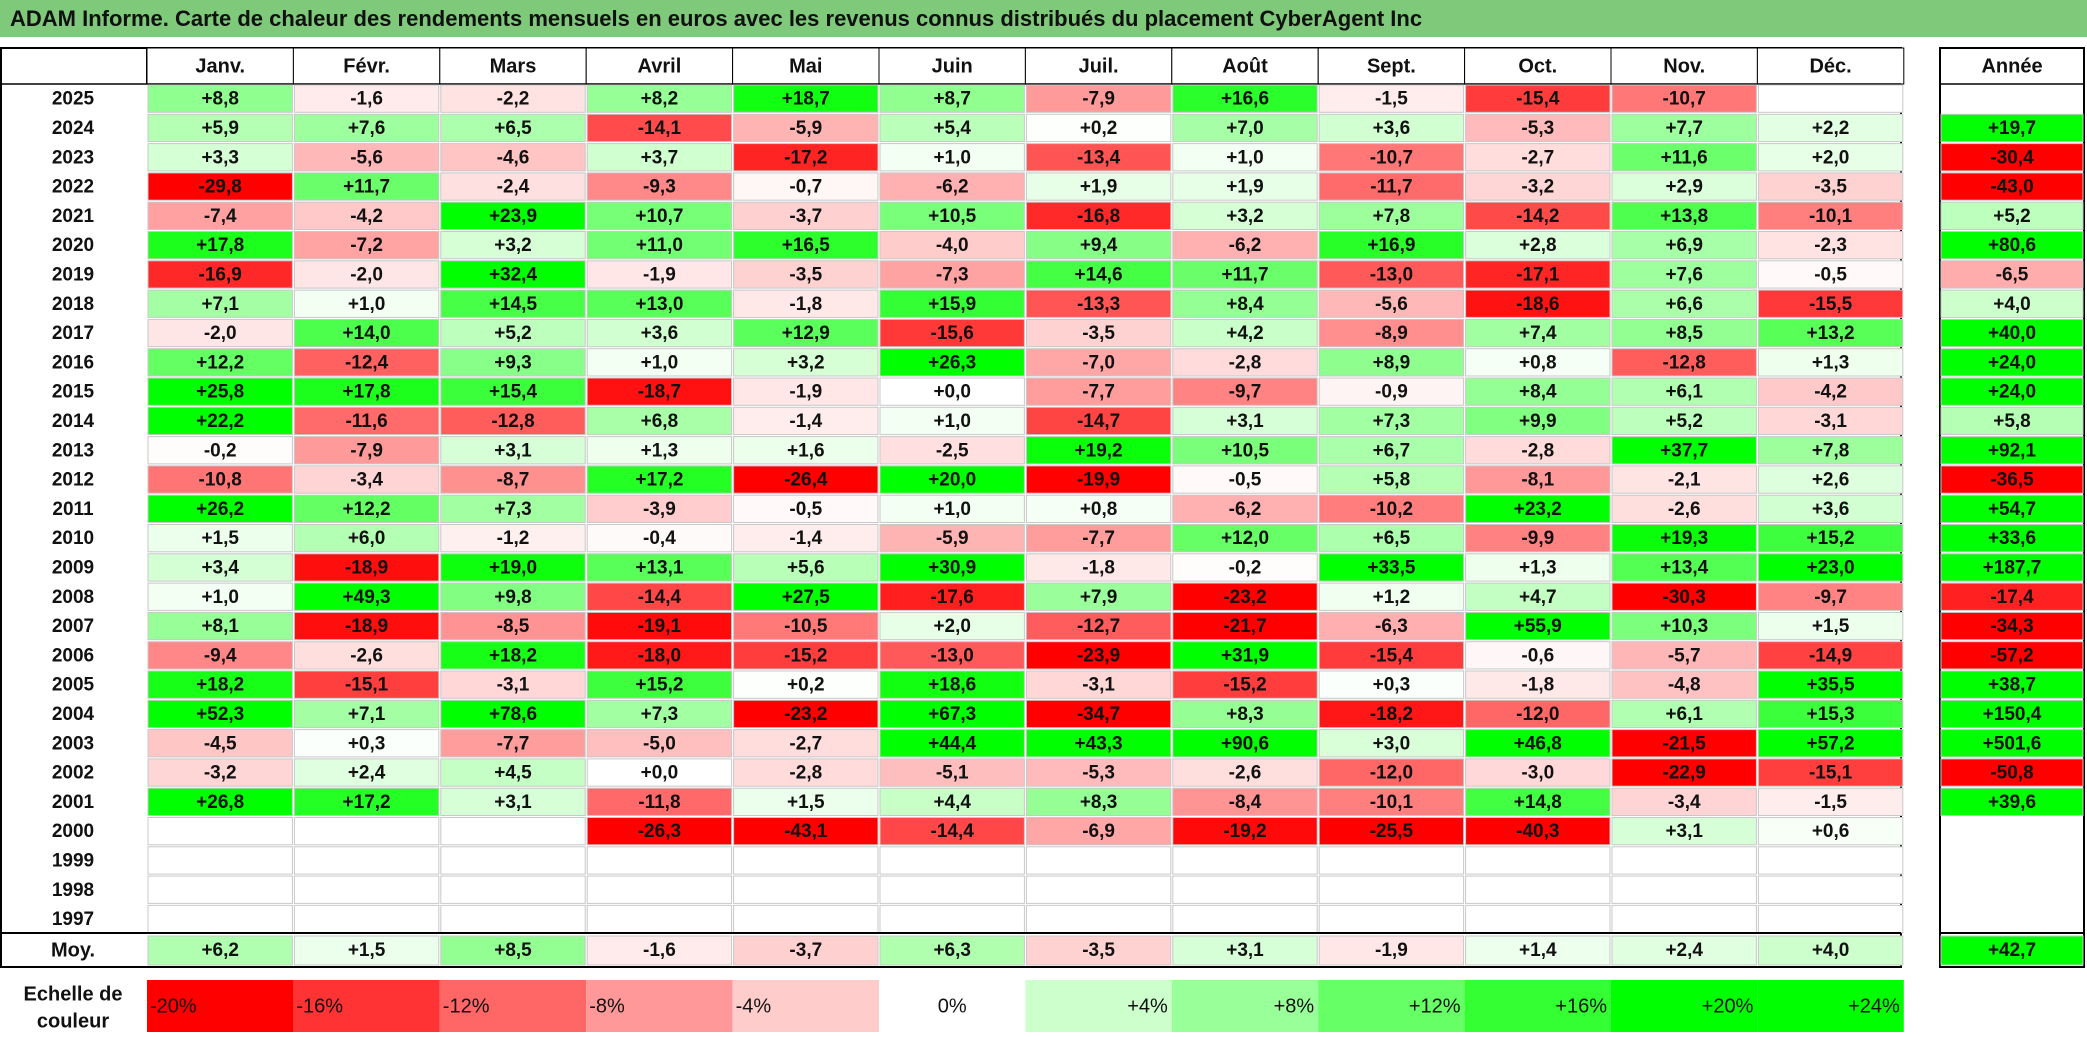  What do you see at coordinates (2012, 772) in the screenshot?
I see `annual-total-cell` at bounding box center [2012, 772].